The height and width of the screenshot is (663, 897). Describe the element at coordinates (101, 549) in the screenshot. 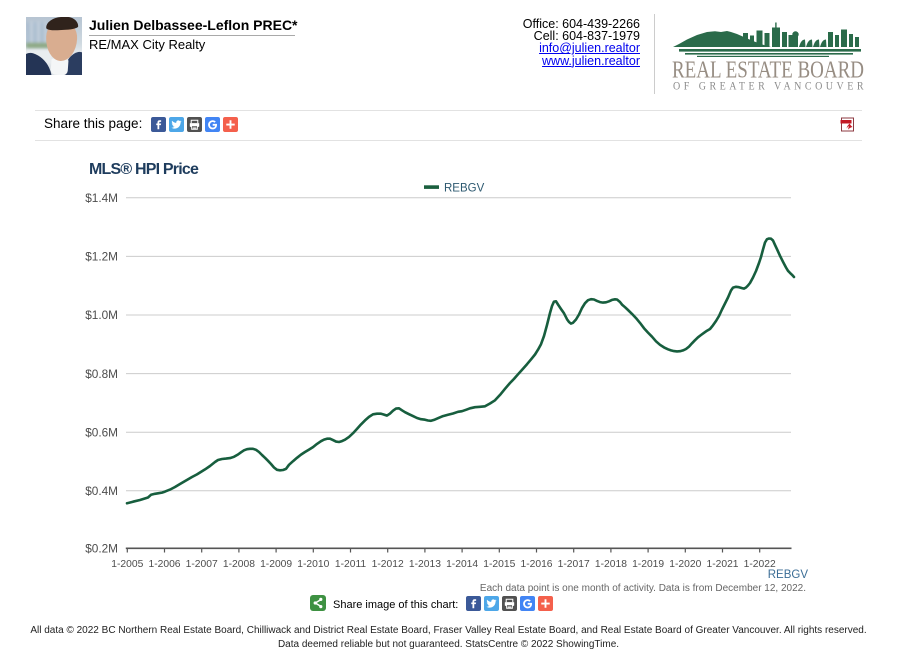

I see `svg-text: $0.2M` at that location.